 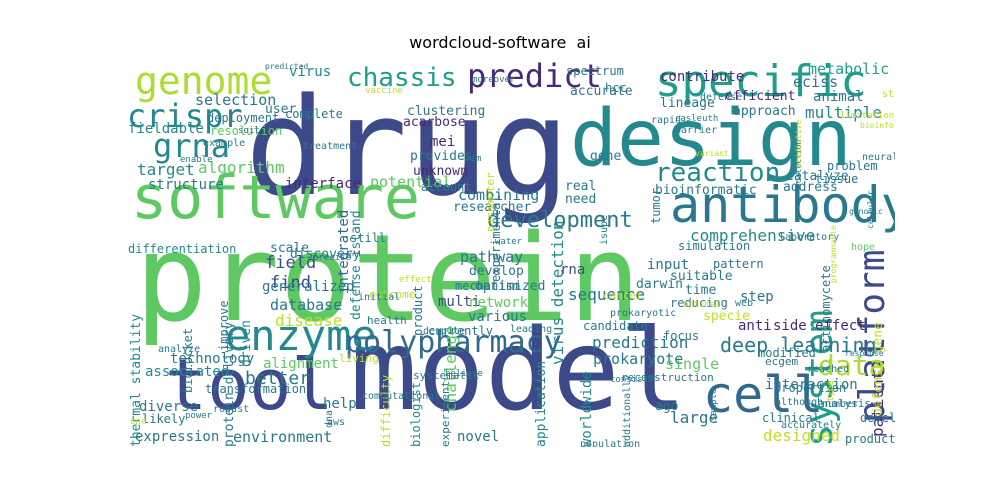 I want to click on word-selection: selection, so click(x=236, y=100).